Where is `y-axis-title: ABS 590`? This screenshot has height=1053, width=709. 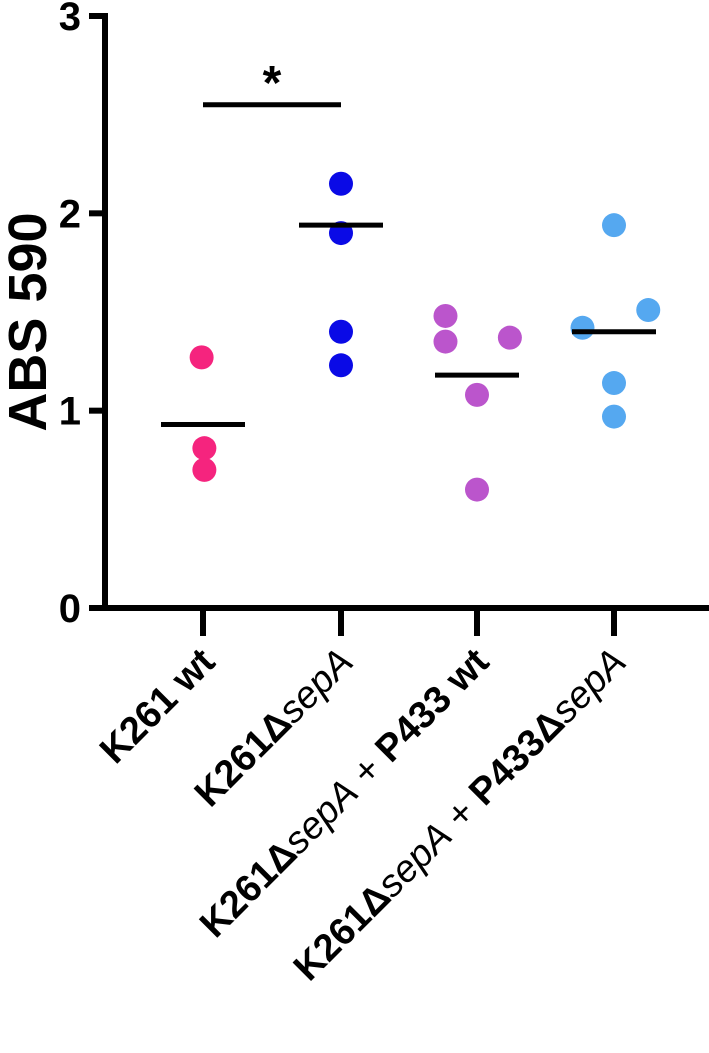 y-axis-title: ABS 590 is located at coordinates (29, 321).